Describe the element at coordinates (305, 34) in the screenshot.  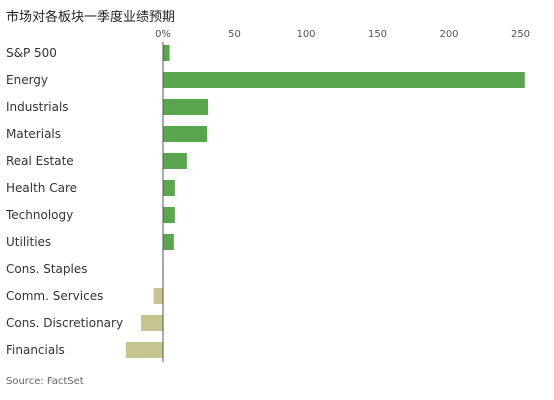
I see `x-tick-label: 100` at that location.